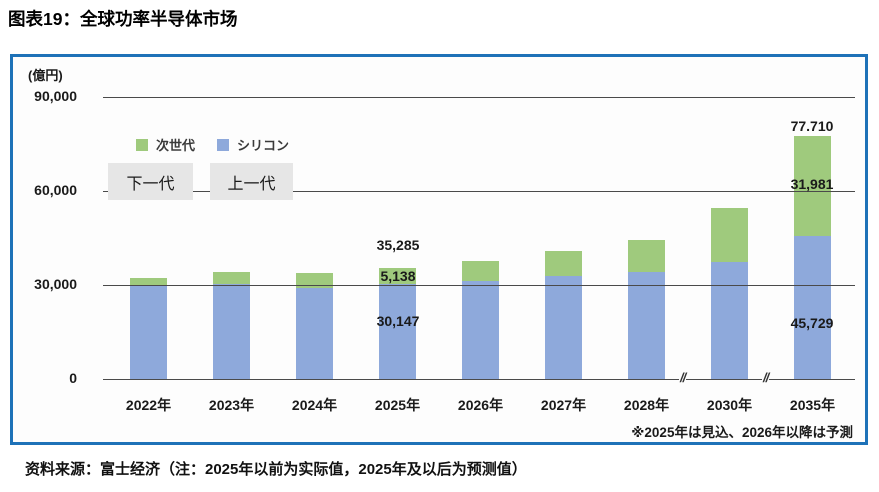 This screenshot has height=492, width=879. I want to click on bar-2024年, so click(314, 326).